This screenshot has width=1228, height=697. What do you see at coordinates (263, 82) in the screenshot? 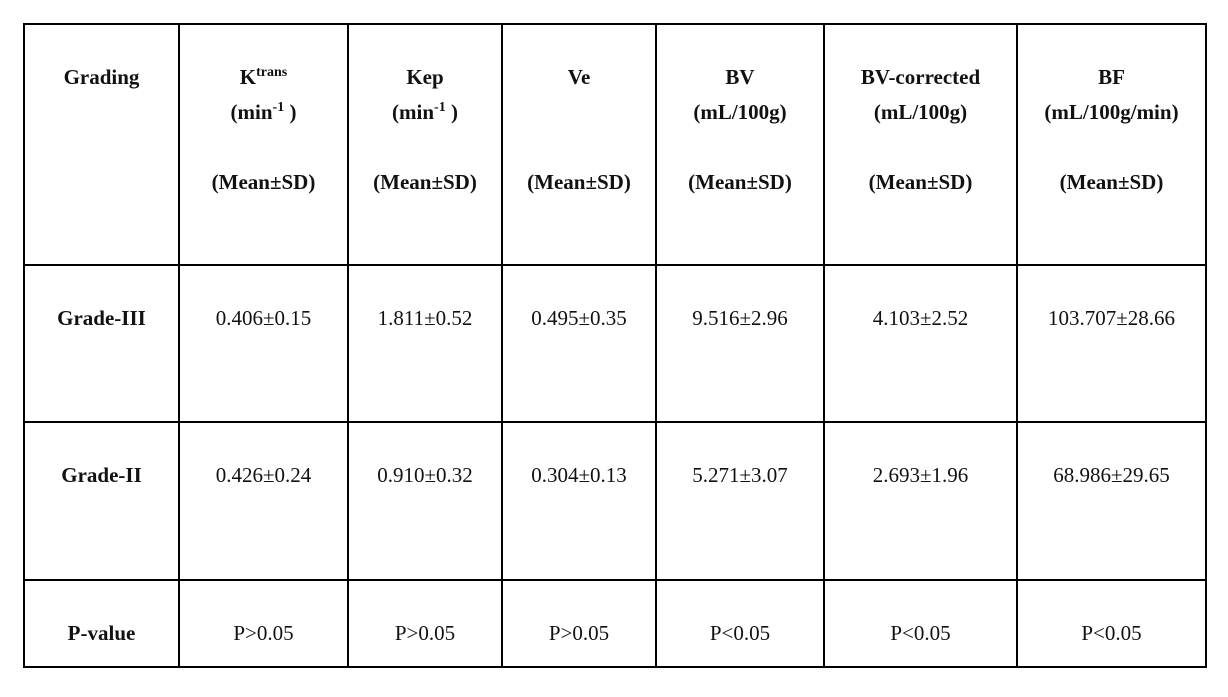
I see `header-line: Ktrans` at bounding box center [263, 82].